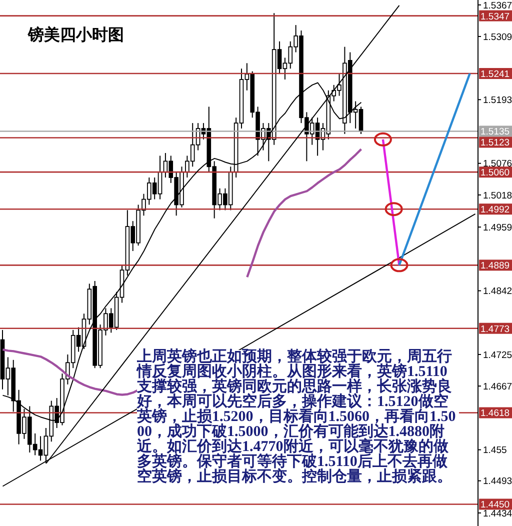 The width and height of the screenshot is (512, 526). What do you see at coordinates (497, 37) in the screenshot?
I see `y-tick-label: 1.5309` at bounding box center [497, 37].